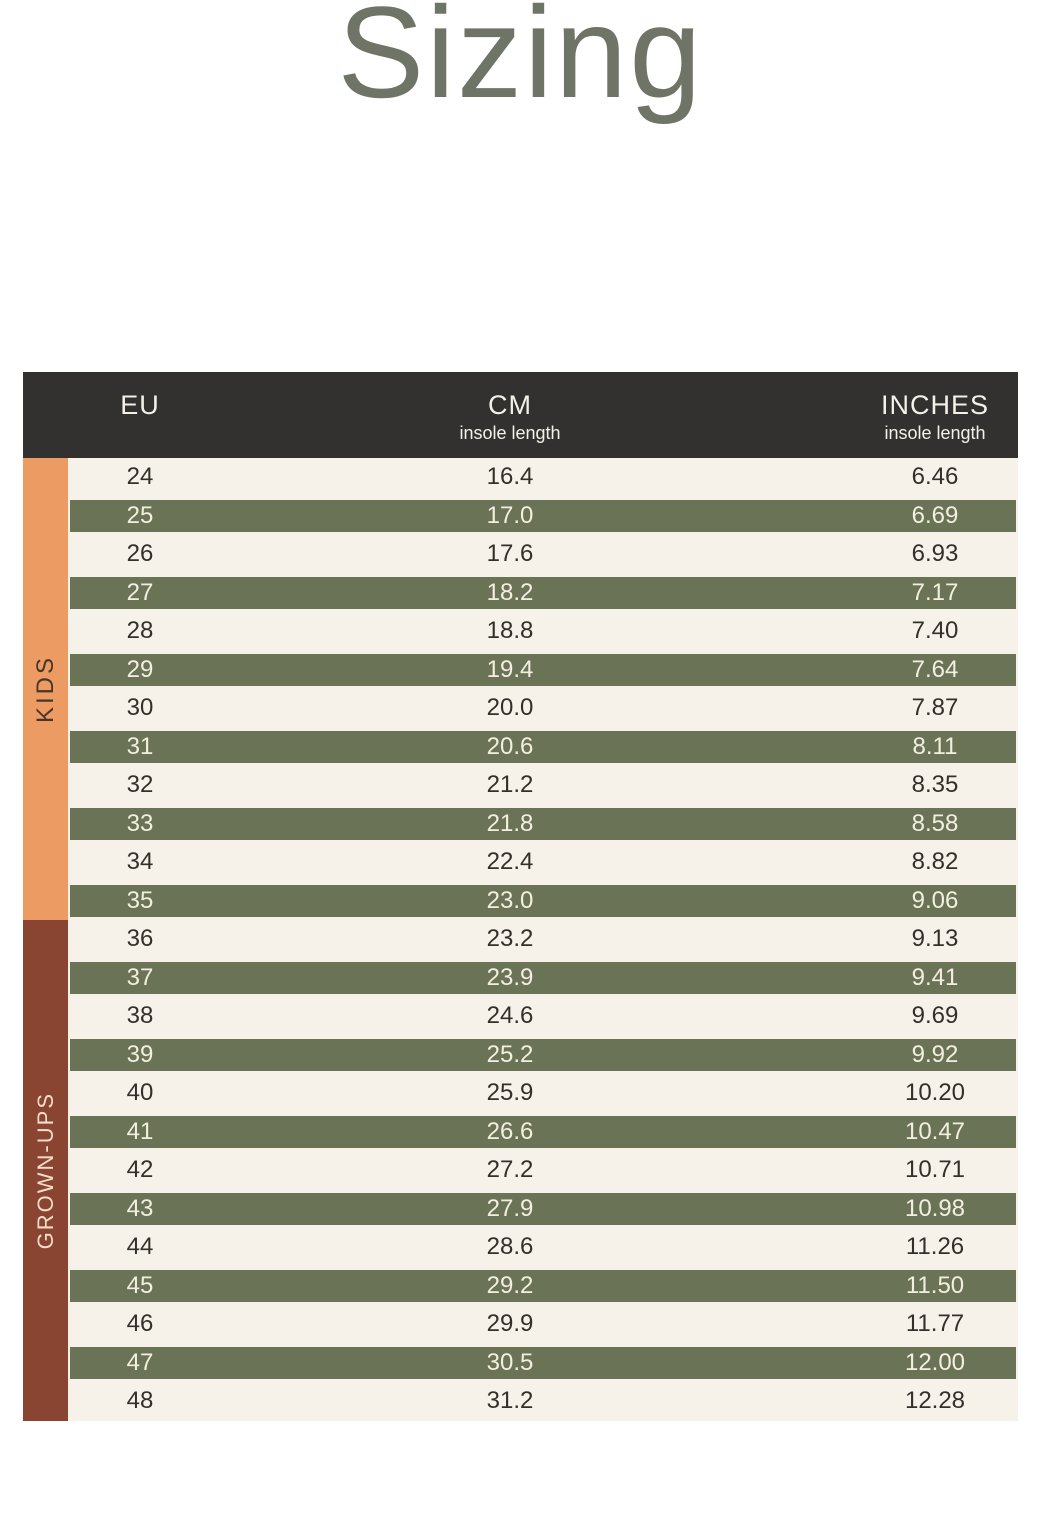  I want to click on eu-cell: 30, so click(140, 708).